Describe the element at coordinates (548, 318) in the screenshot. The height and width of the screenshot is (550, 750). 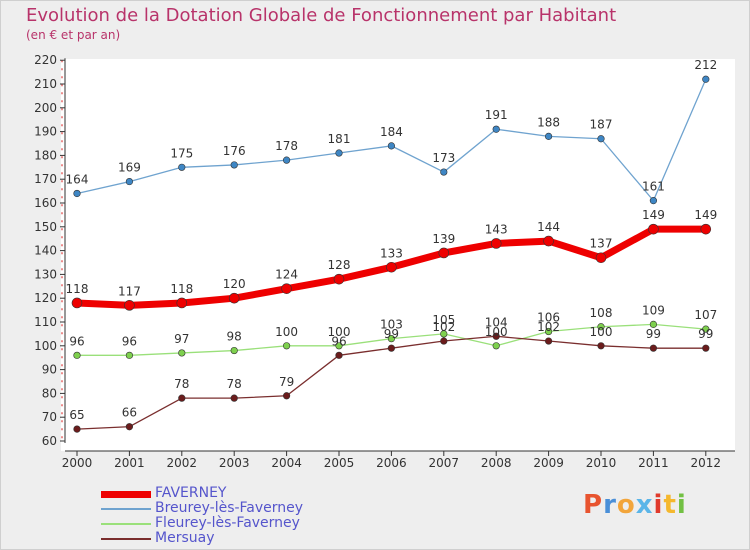
I see `data-label: 106` at that location.